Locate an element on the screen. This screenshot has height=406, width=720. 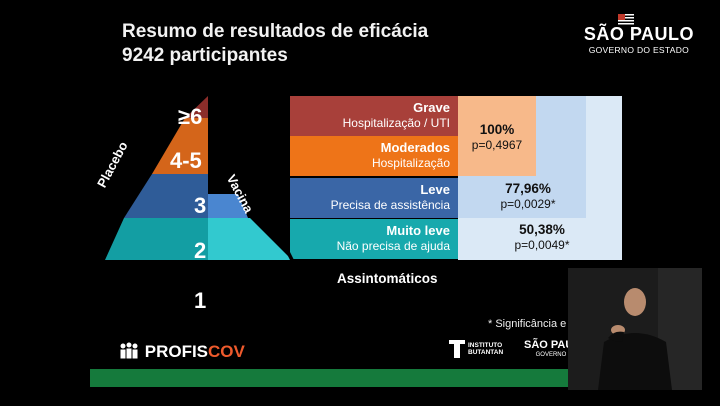
sp-small-sub: GOVERNO DO is located at coordinates (556, 355).